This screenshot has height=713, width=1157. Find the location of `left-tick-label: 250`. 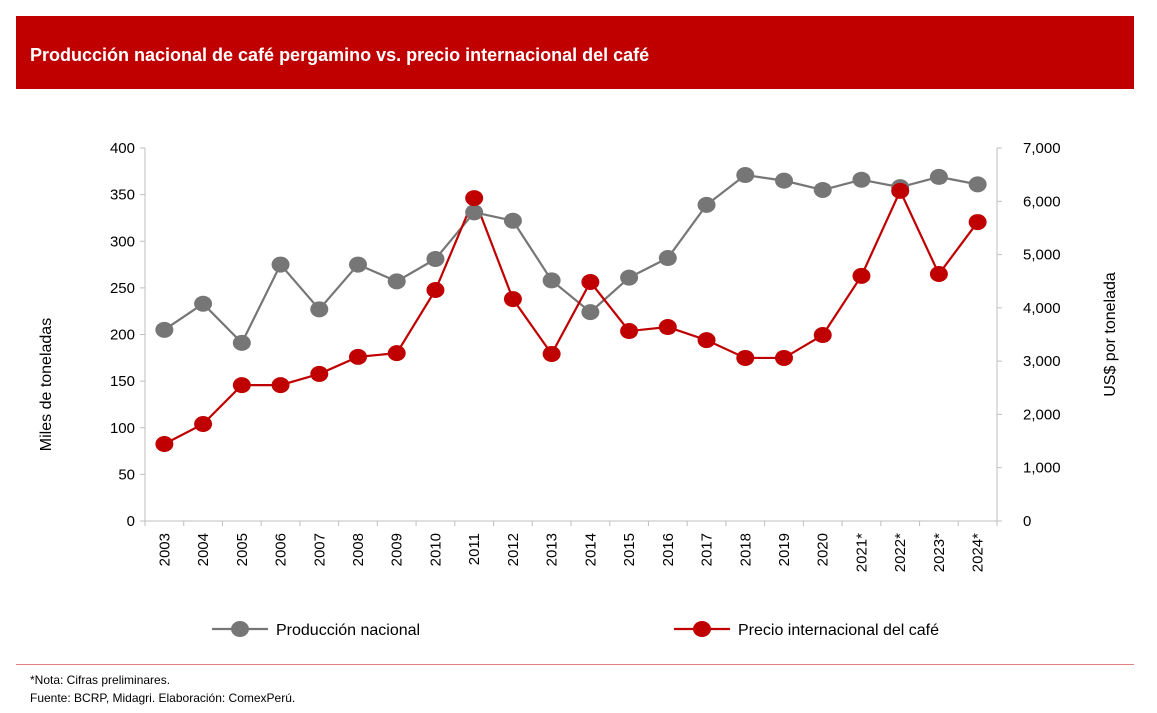

left-tick-label: 250 is located at coordinates (122, 288).